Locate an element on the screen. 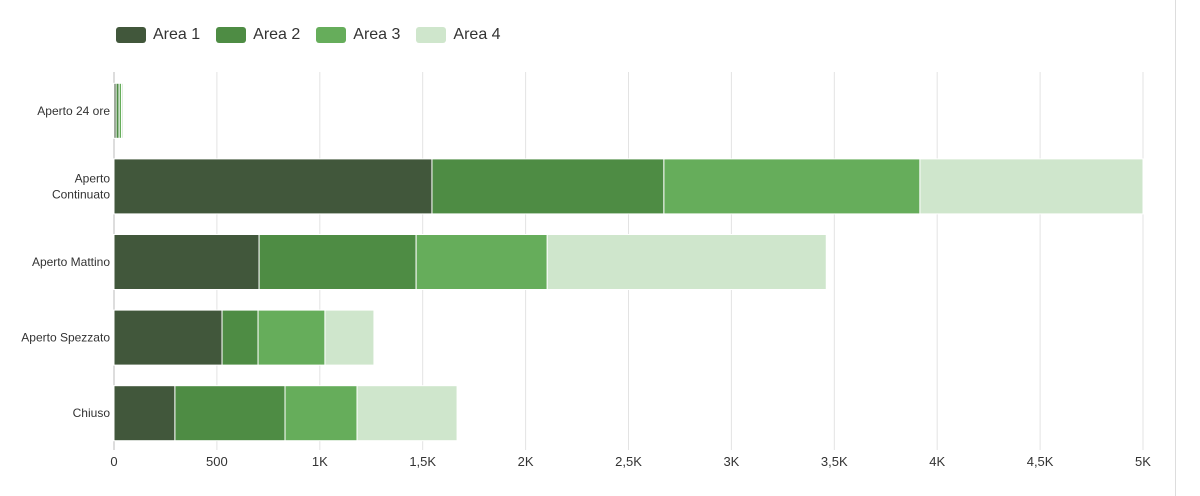  category-label-line: Aperto is located at coordinates (93, 178).